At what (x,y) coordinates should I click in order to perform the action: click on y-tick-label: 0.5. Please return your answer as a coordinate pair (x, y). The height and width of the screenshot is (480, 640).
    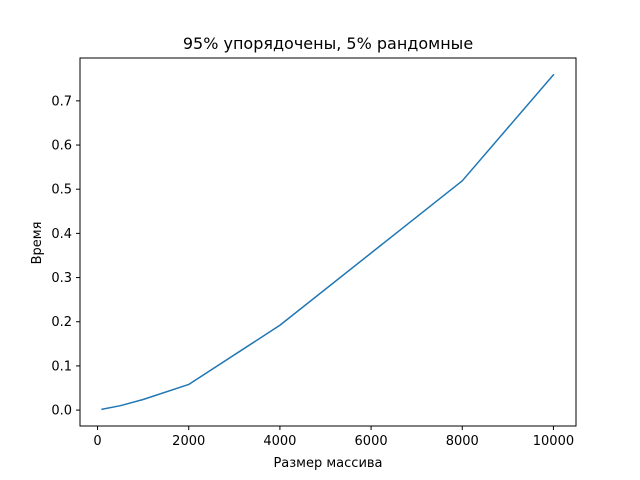
    Looking at the image, I should click on (61, 190).